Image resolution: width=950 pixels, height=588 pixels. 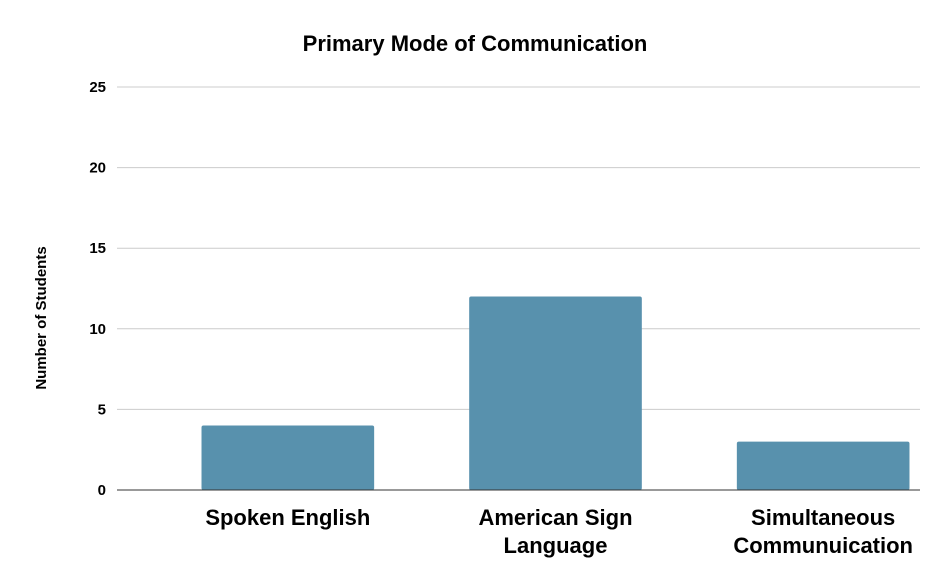 What do you see at coordinates (102, 409) in the screenshot?
I see `y-tick-label: 5` at bounding box center [102, 409].